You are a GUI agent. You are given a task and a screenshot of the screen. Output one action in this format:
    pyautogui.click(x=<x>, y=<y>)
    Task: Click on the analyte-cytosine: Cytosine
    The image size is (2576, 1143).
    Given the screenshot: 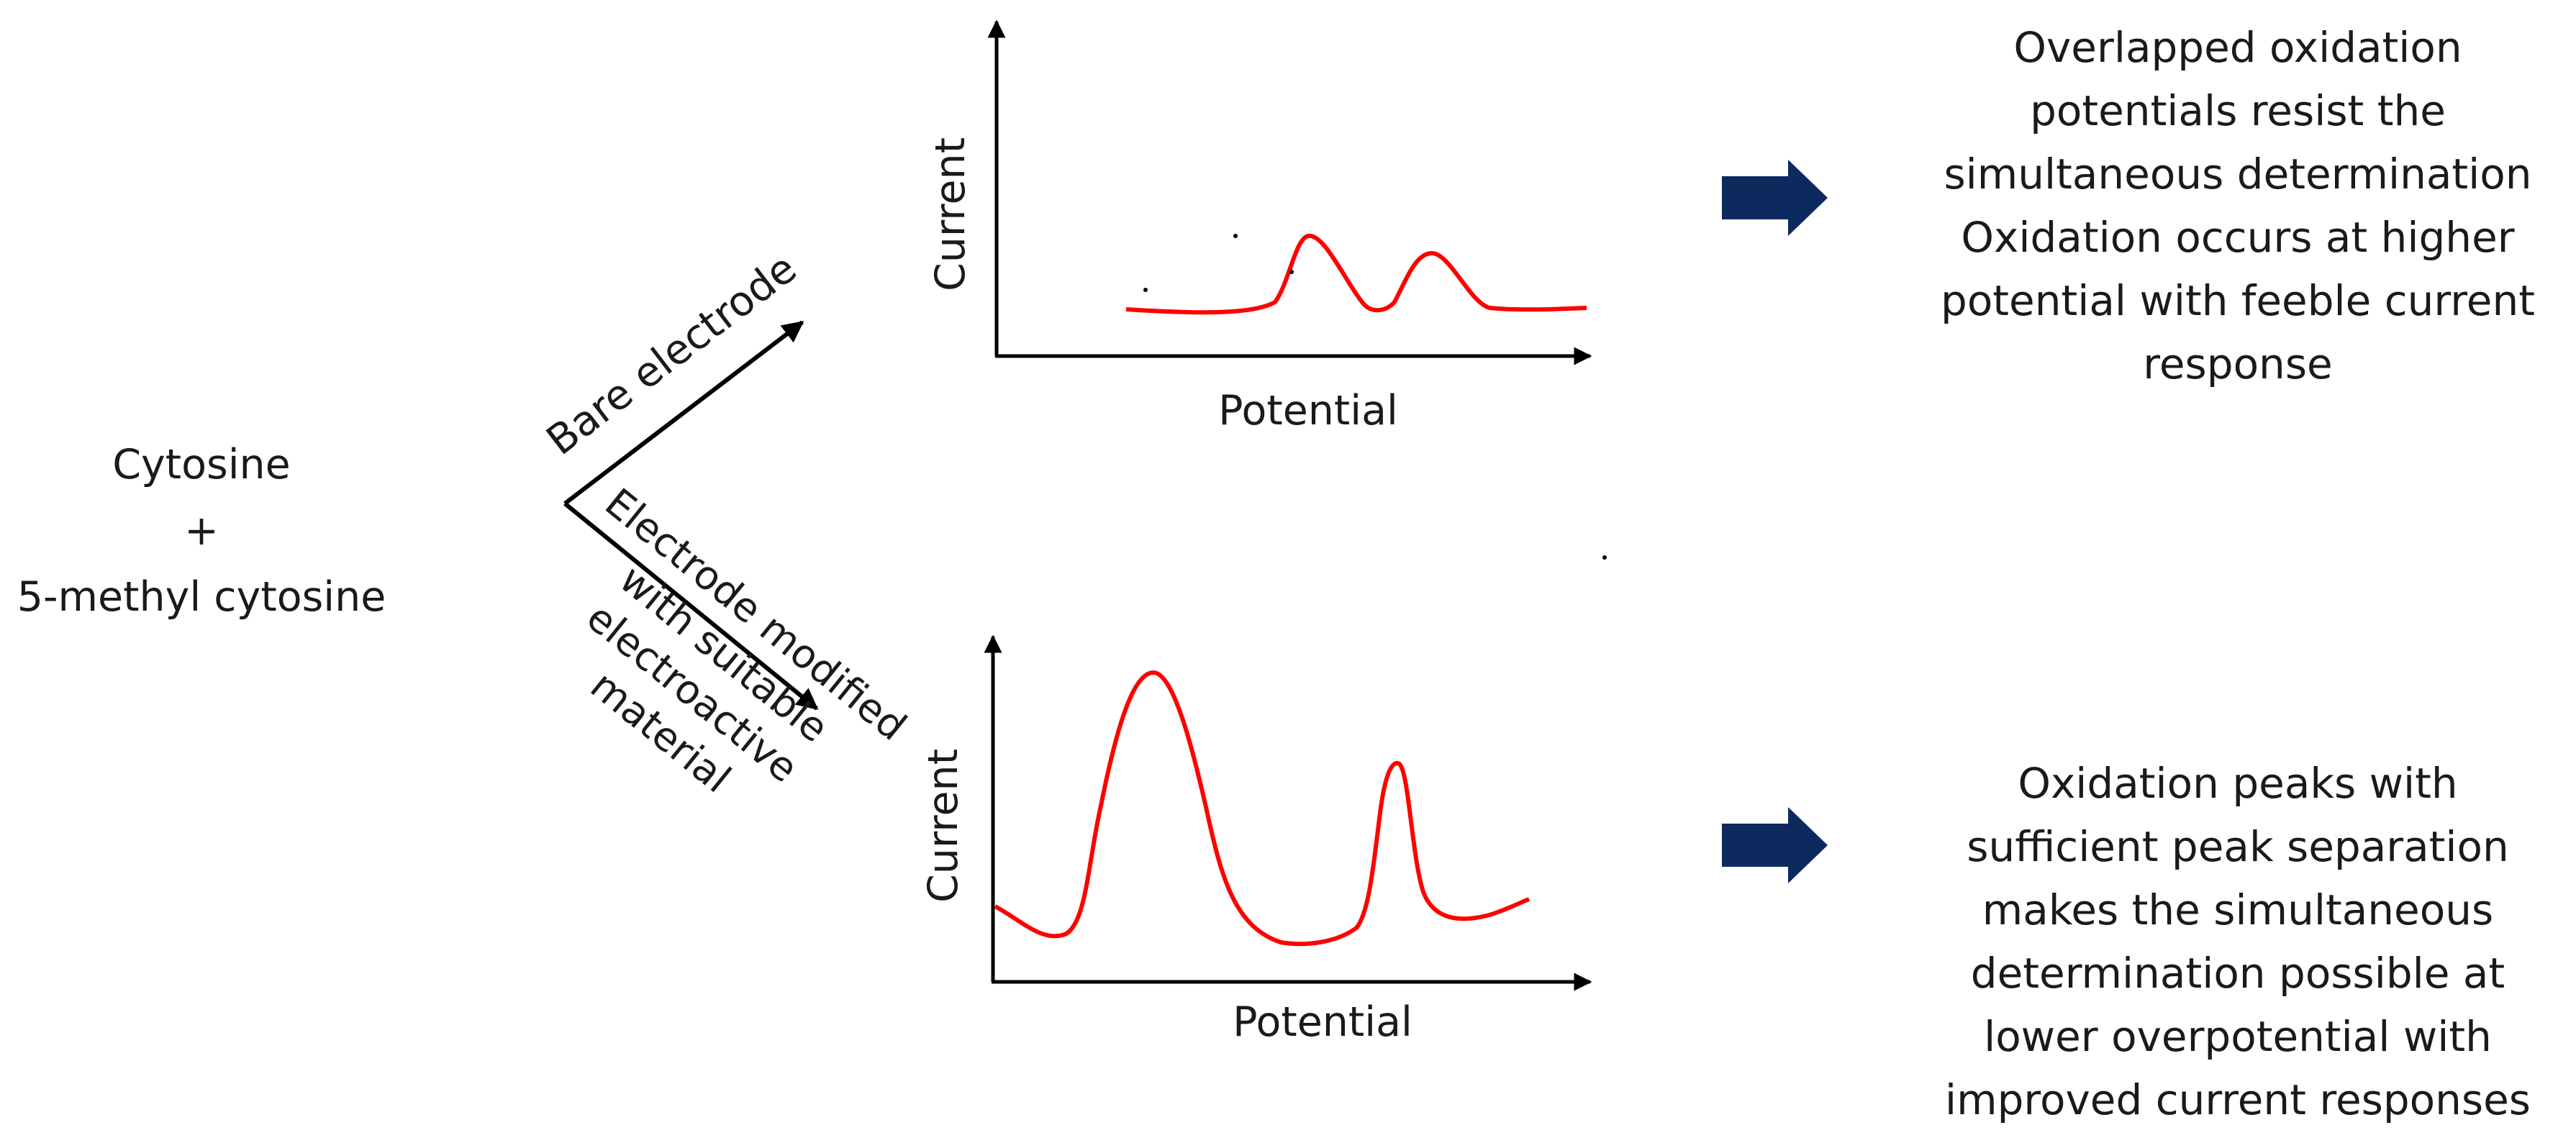 What is the action you would take?
    pyautogui.click(x=202, y=464)
    